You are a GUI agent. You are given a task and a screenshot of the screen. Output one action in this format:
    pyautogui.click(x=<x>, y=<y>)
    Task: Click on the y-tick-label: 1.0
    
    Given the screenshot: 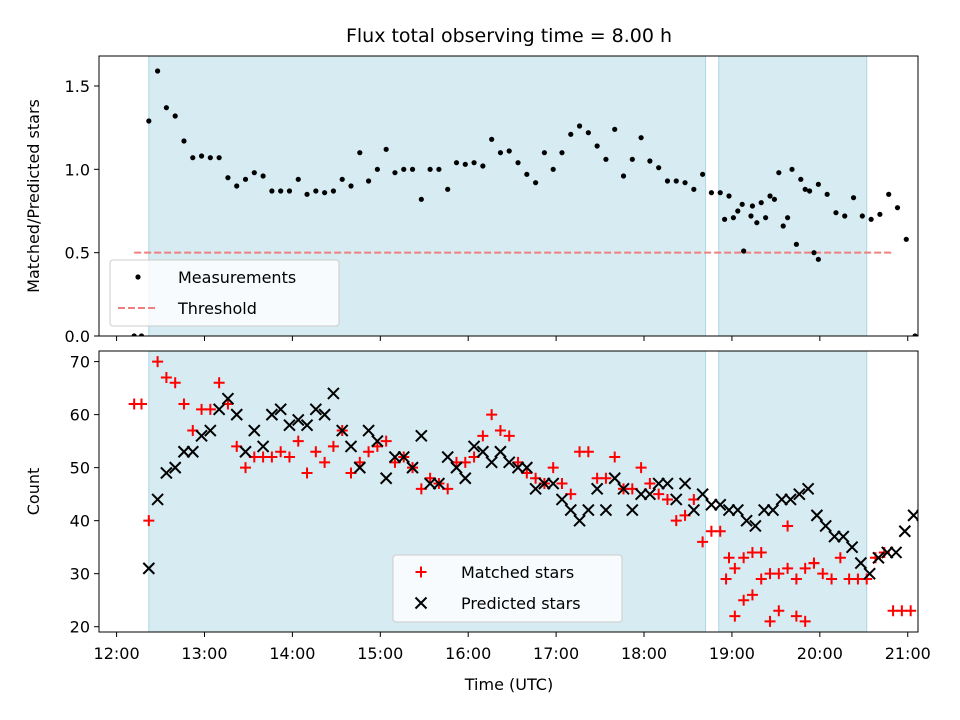 What is the action you would take?
    pyautogui.click(x=77, y=169)
    